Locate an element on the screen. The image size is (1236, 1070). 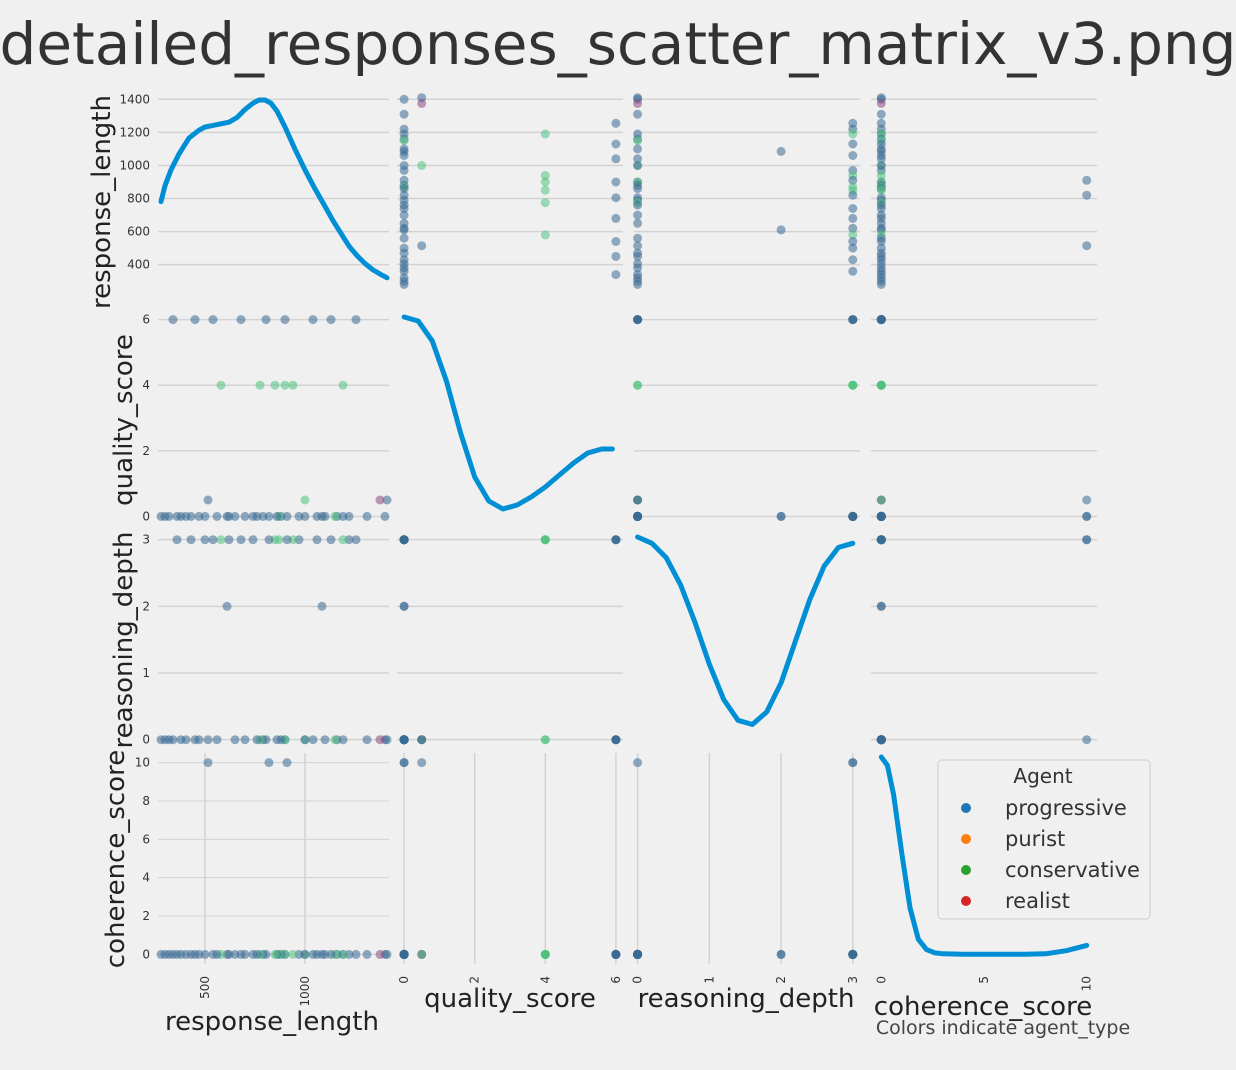
legend-marker-progressive is located at coordinates (966, 808).